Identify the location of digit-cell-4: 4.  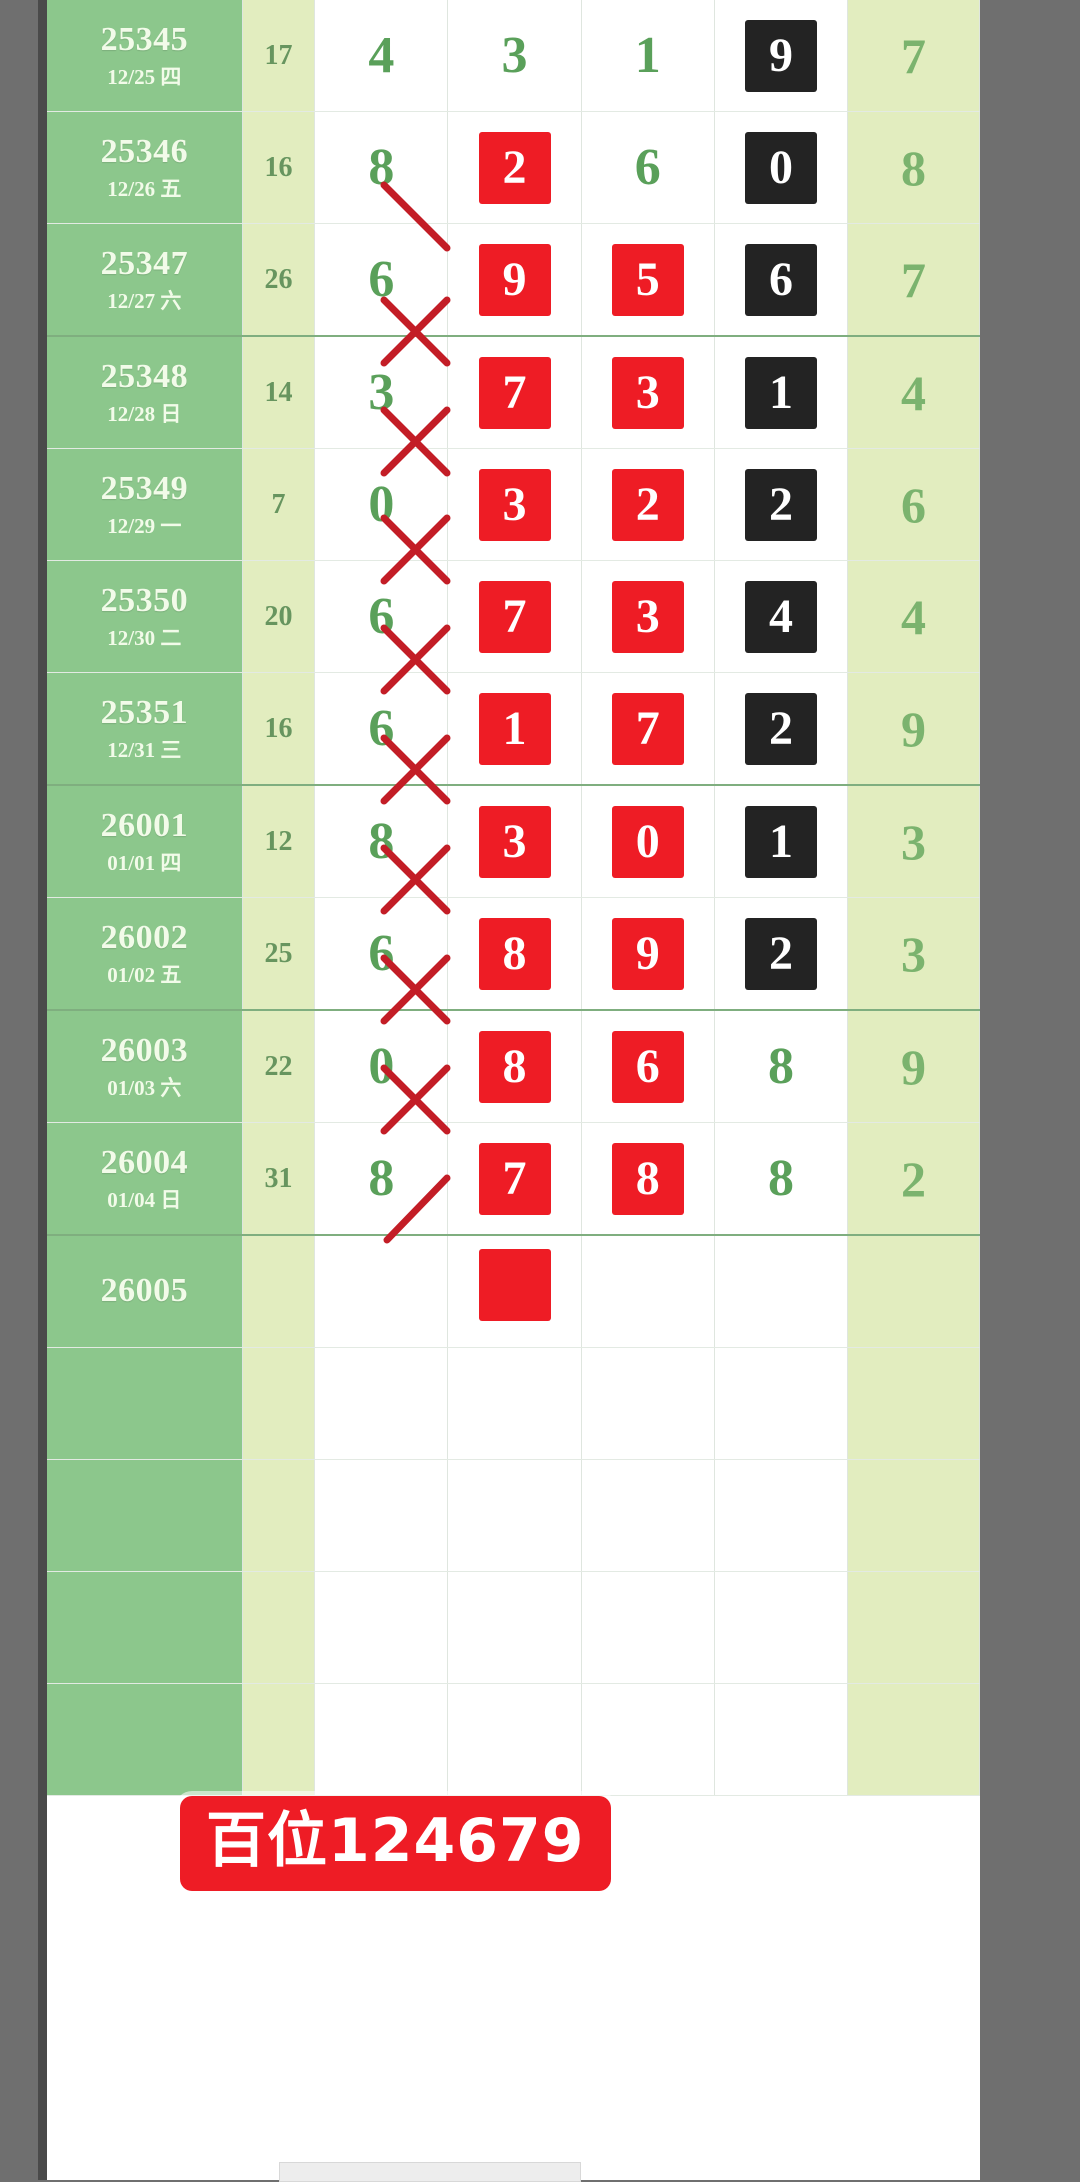
(781, 616).